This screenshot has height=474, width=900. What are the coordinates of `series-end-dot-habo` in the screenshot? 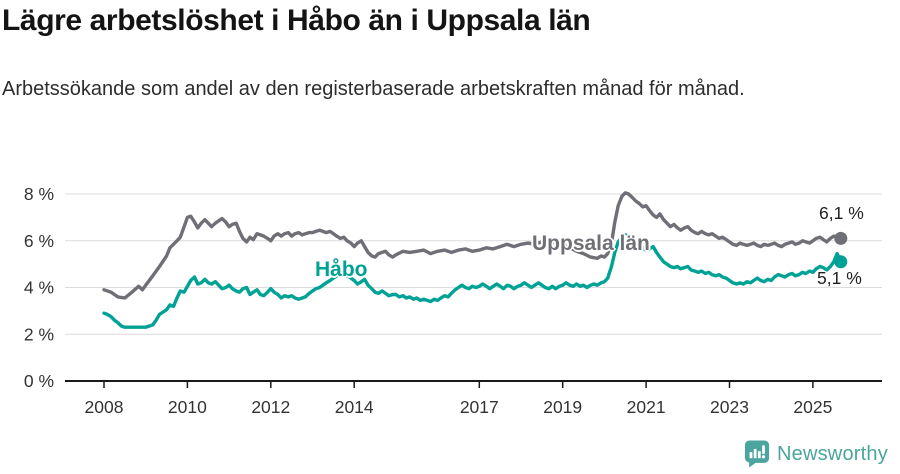 It's located at (841, 262).